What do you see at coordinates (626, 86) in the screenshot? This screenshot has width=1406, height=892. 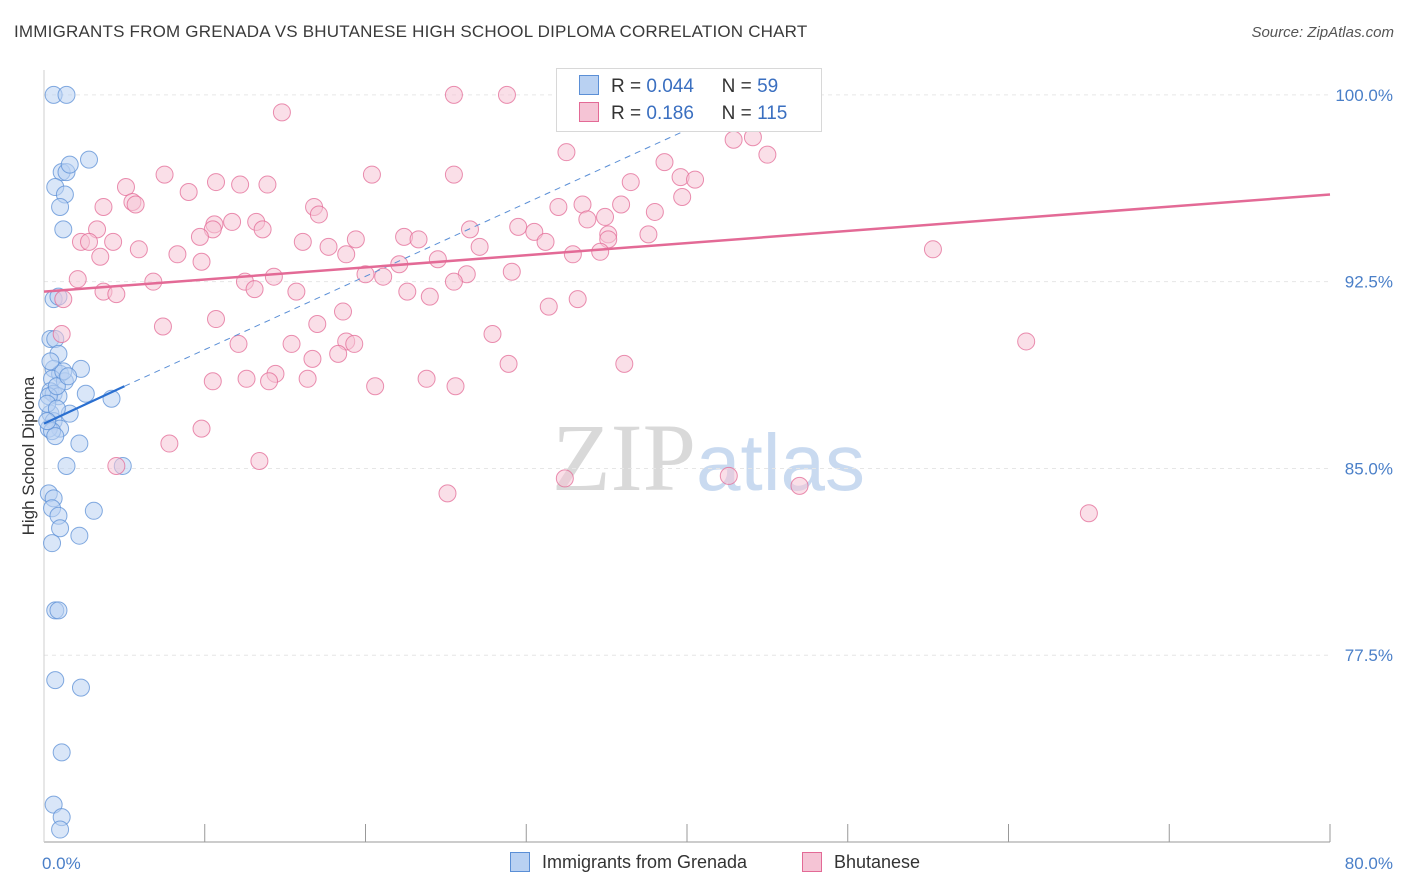 I see `legend-r-label-grenada: R =` at bounding box center [626, 86].